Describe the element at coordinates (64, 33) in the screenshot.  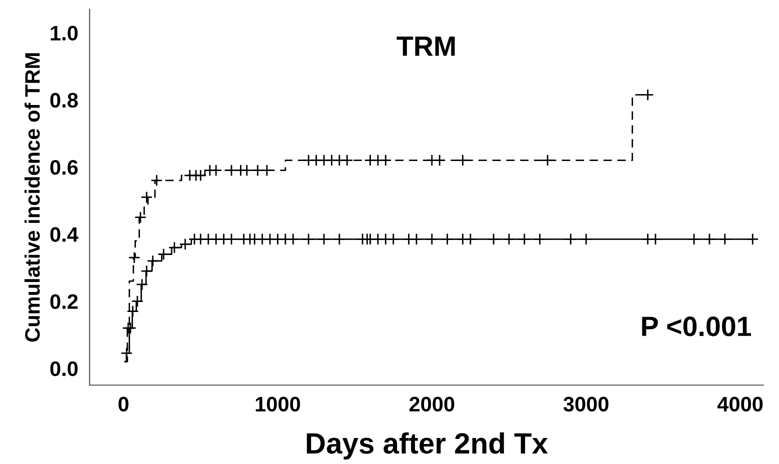
I see `y-tick-label: 1.0` at that location.